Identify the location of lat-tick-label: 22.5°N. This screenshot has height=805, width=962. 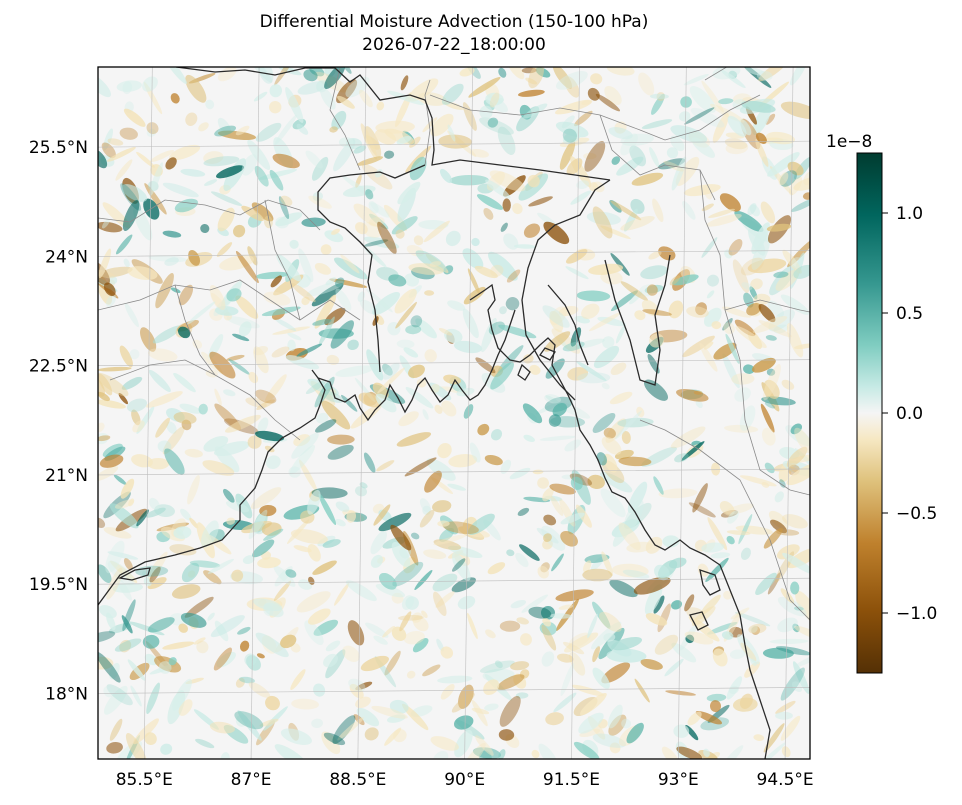
(58, 367).